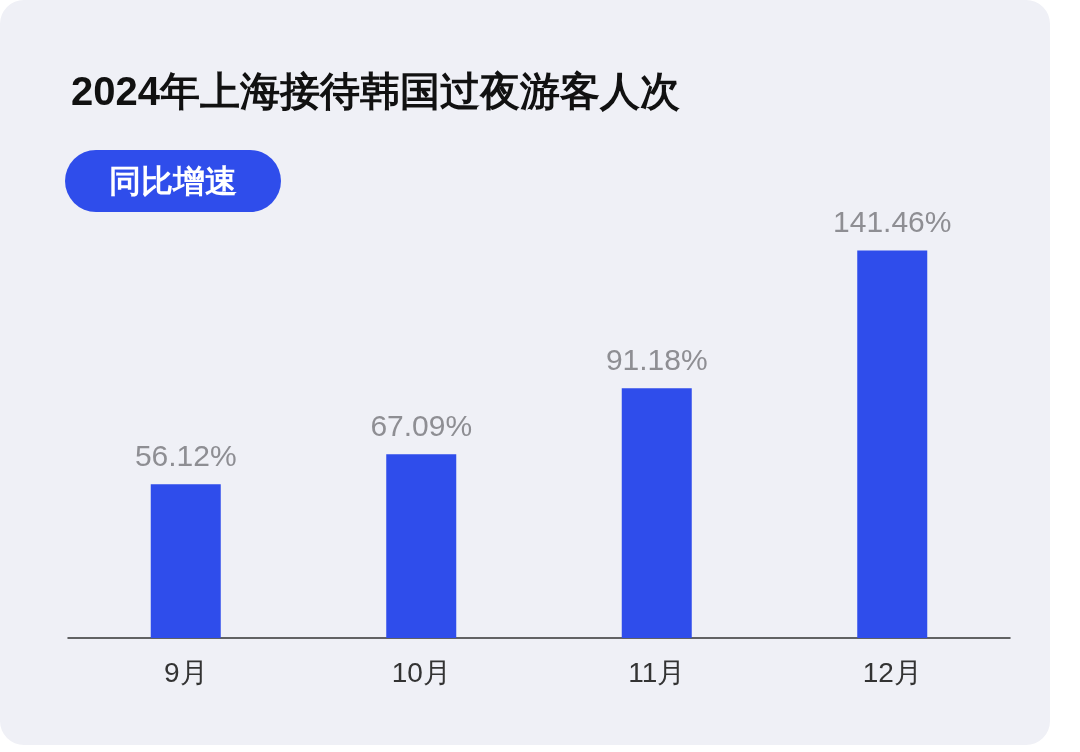 The image size is (1080, 752). Describe the element at coordinates (185, 672) in the screenshot. I see `x-tick-label: 9月` at that location.